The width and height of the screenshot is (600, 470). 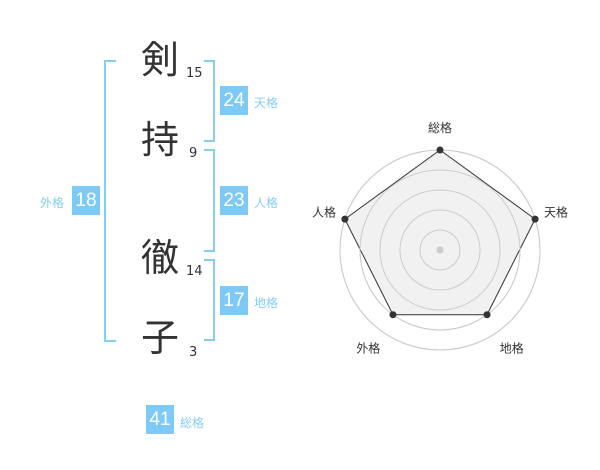 What do you see at coordinates (234, 200) in the screenshot?
I see `jinkaku-value: 23` at bounding box center [234, 200].